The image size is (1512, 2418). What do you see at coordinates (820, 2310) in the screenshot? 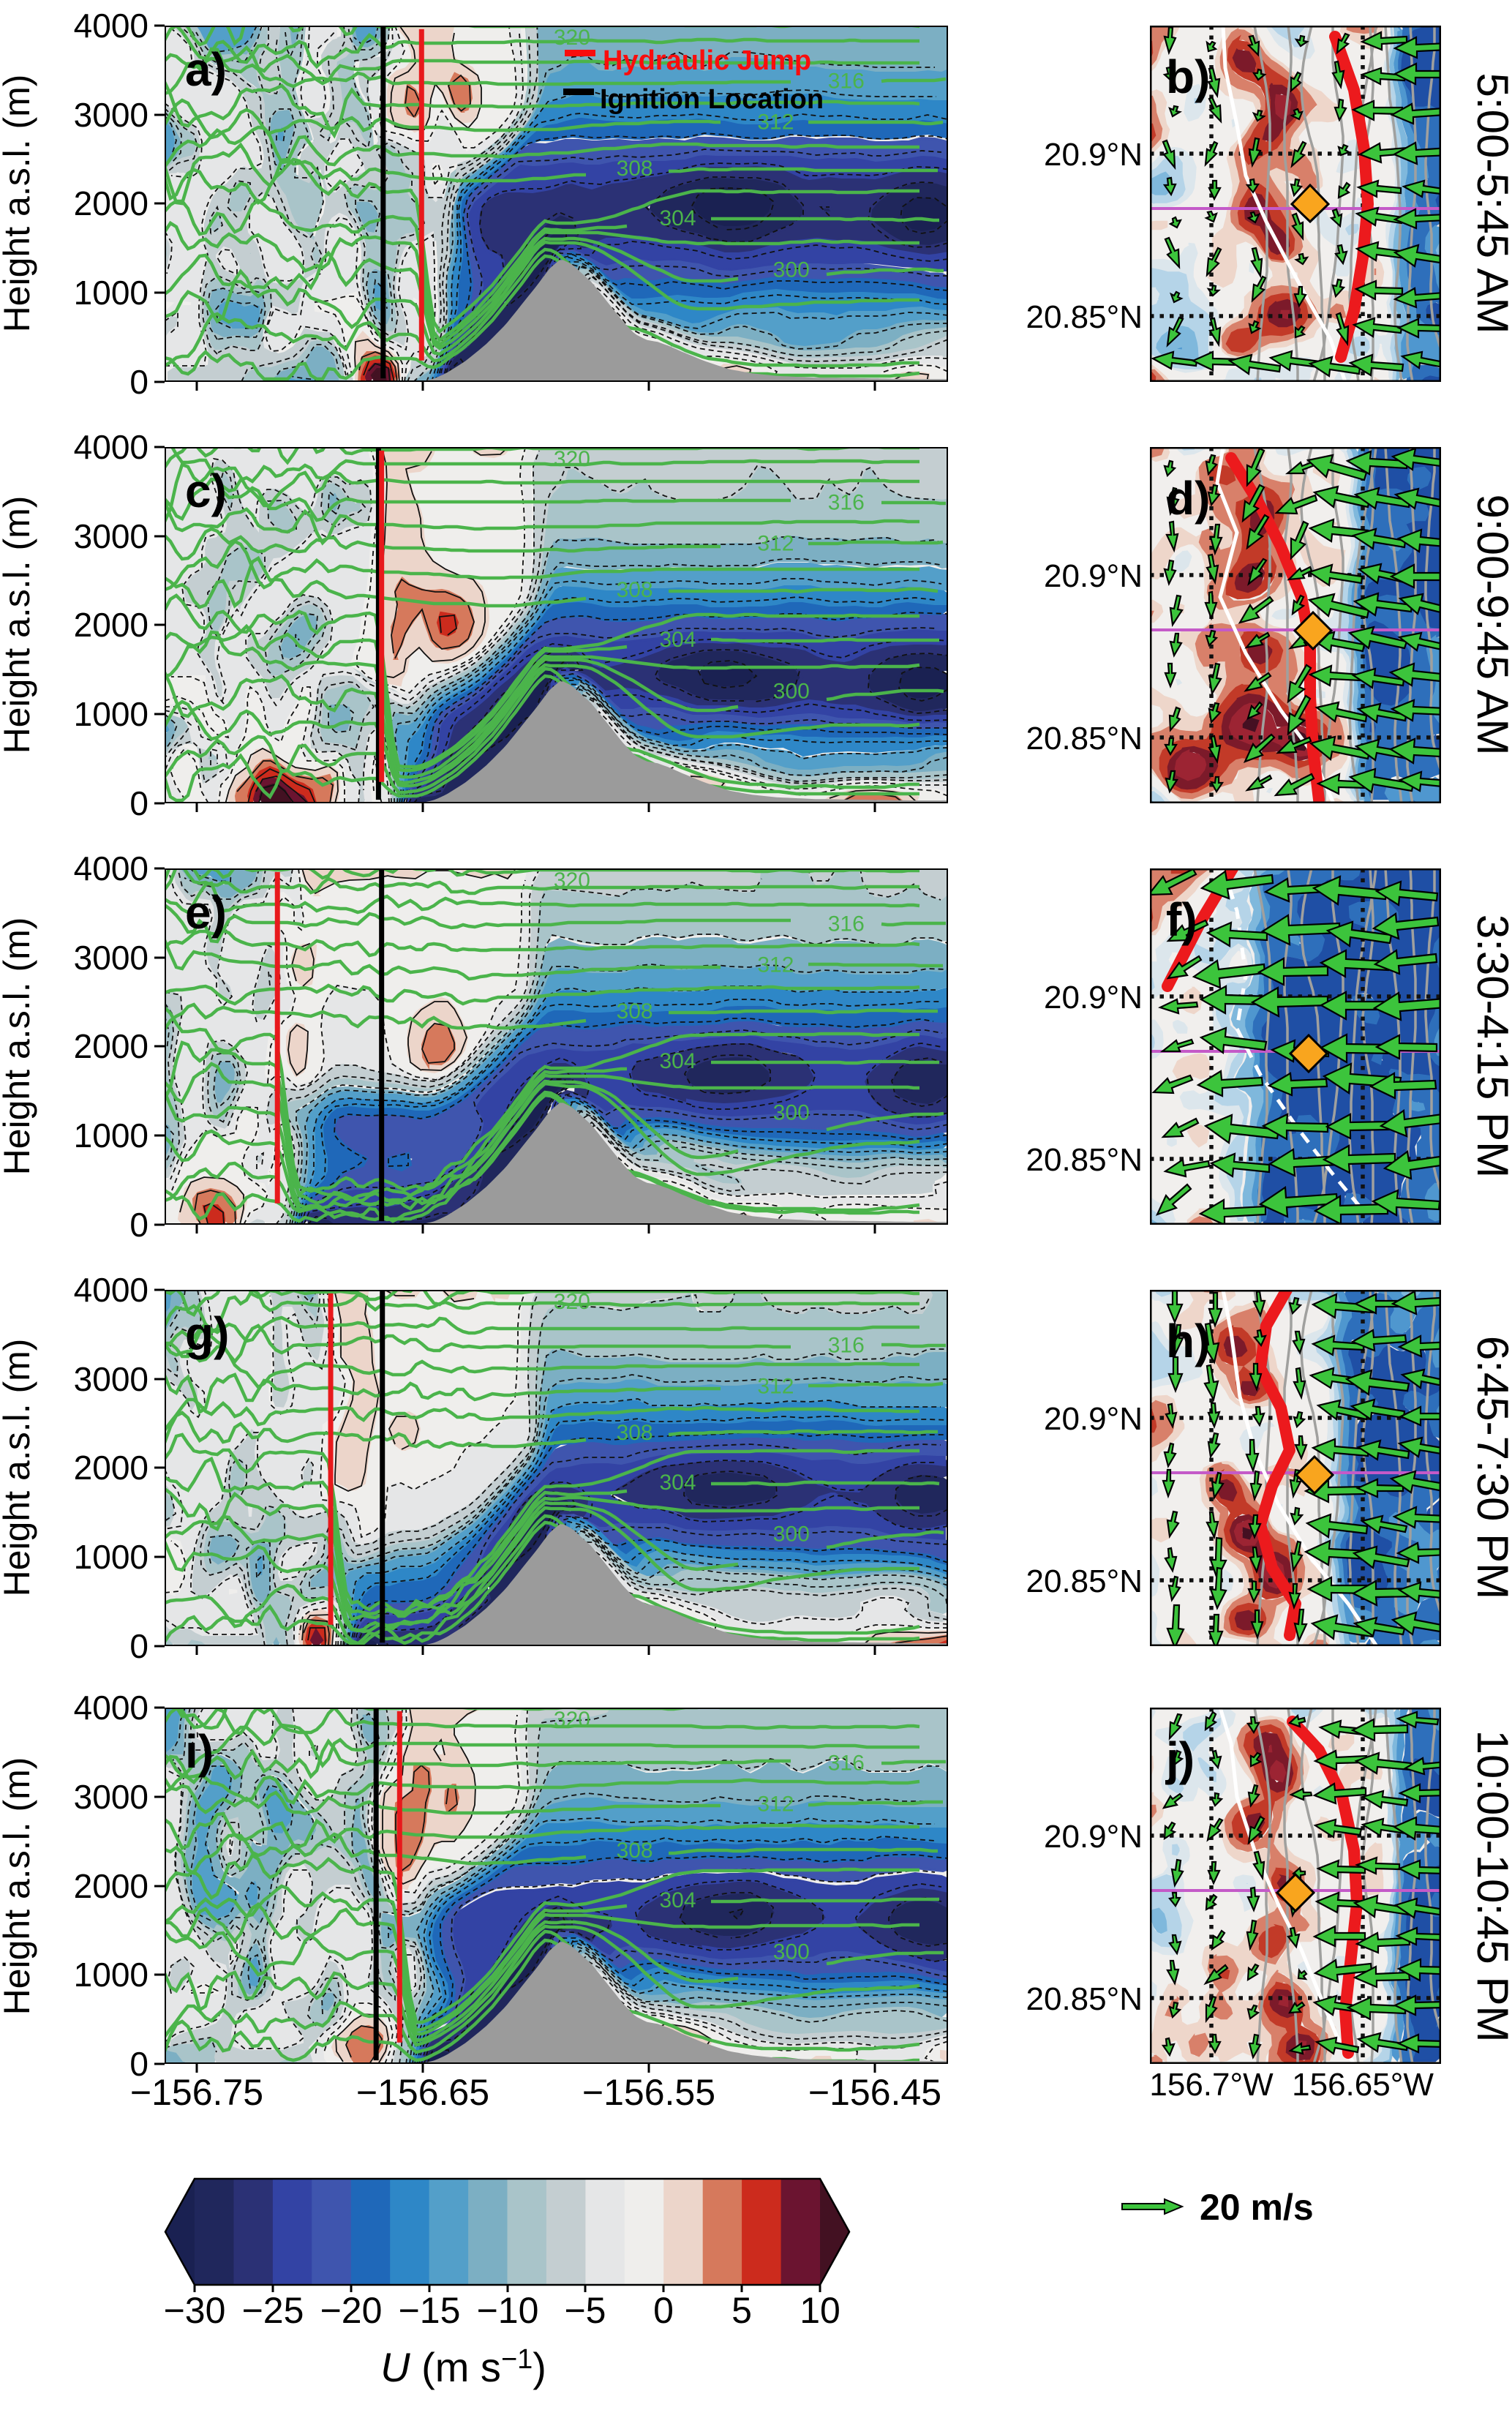
I see `svg-text: 10` at bounding box center [820, 2310].